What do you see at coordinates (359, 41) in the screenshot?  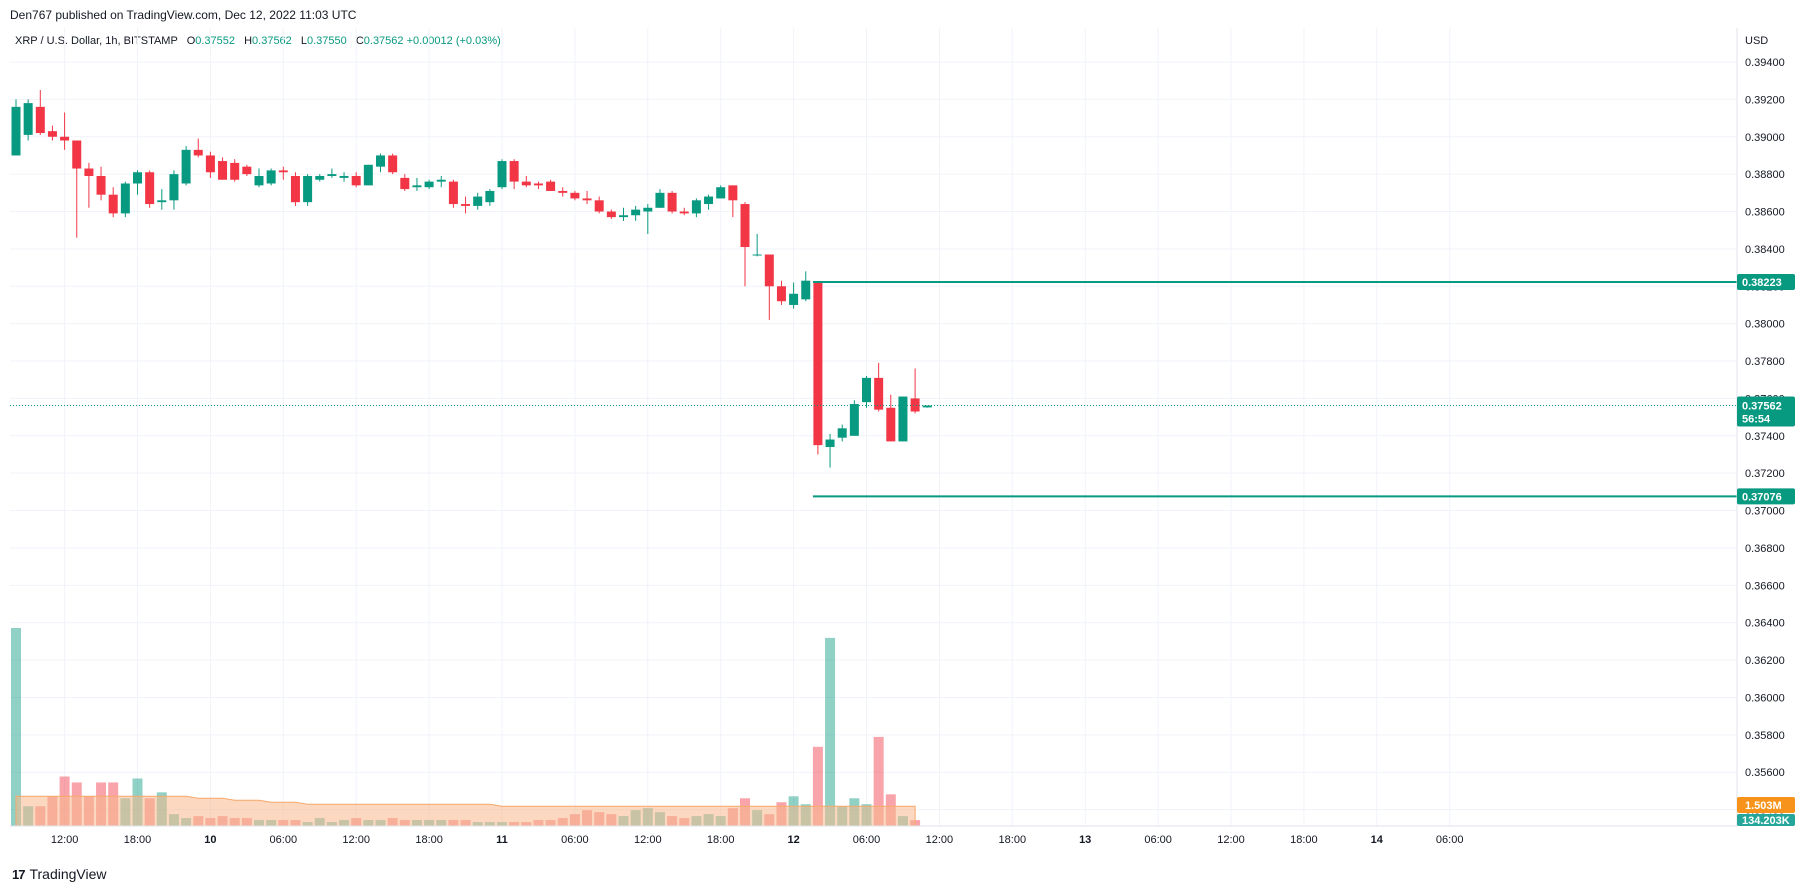 I see `close-label: C` at bounding box center [359, 41].